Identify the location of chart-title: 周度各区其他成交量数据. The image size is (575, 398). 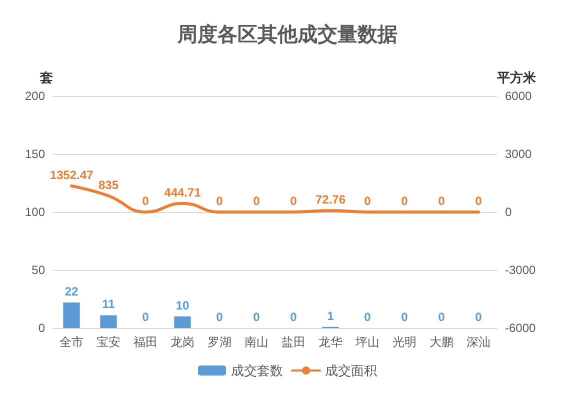
(287, 34).